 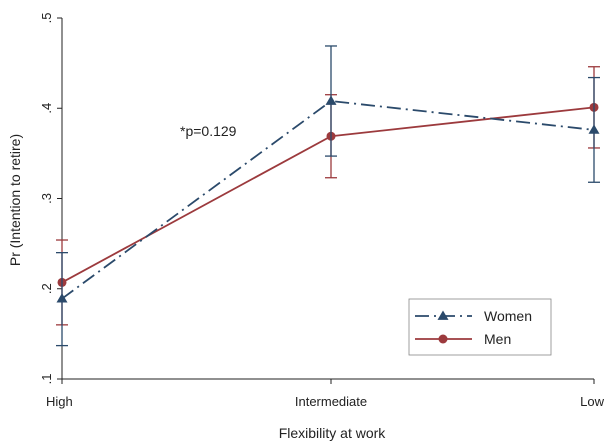 I want to click on x-tick-label: Intermediate, so click(x=331, y=401).